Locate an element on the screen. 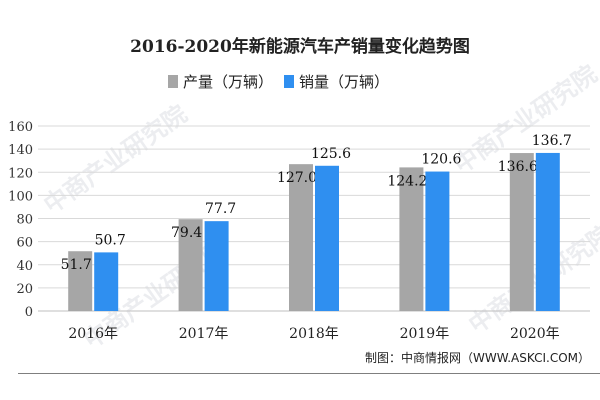  y-tick-label: 40 is located at coordinates (24, 266).